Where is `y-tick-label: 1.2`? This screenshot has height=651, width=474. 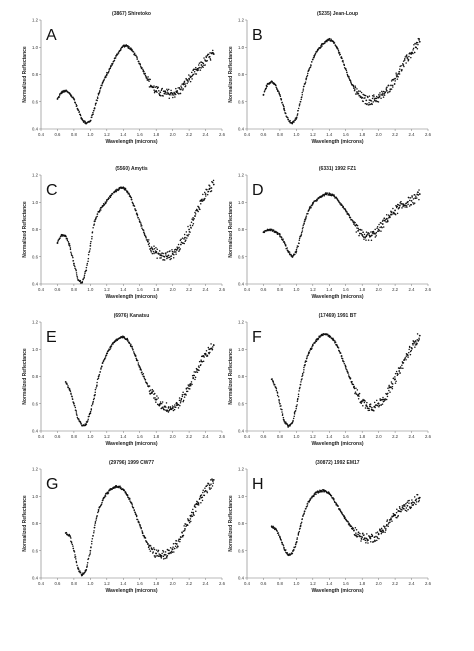 y-tick-label: 1.2 is located at coordinates (35, 20).